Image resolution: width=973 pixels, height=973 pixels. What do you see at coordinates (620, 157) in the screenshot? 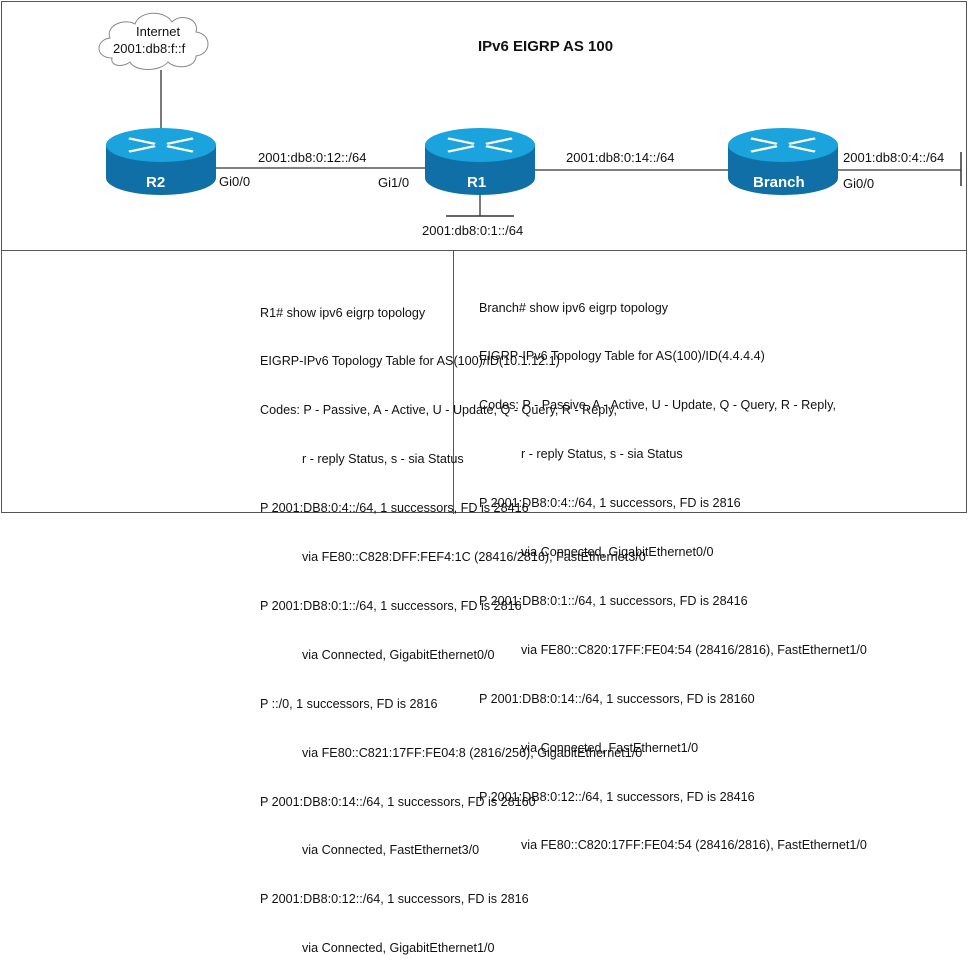
I see `link-r1-branch-label: 2001:db8:0:14::/64` at bounding box center [620, 157].